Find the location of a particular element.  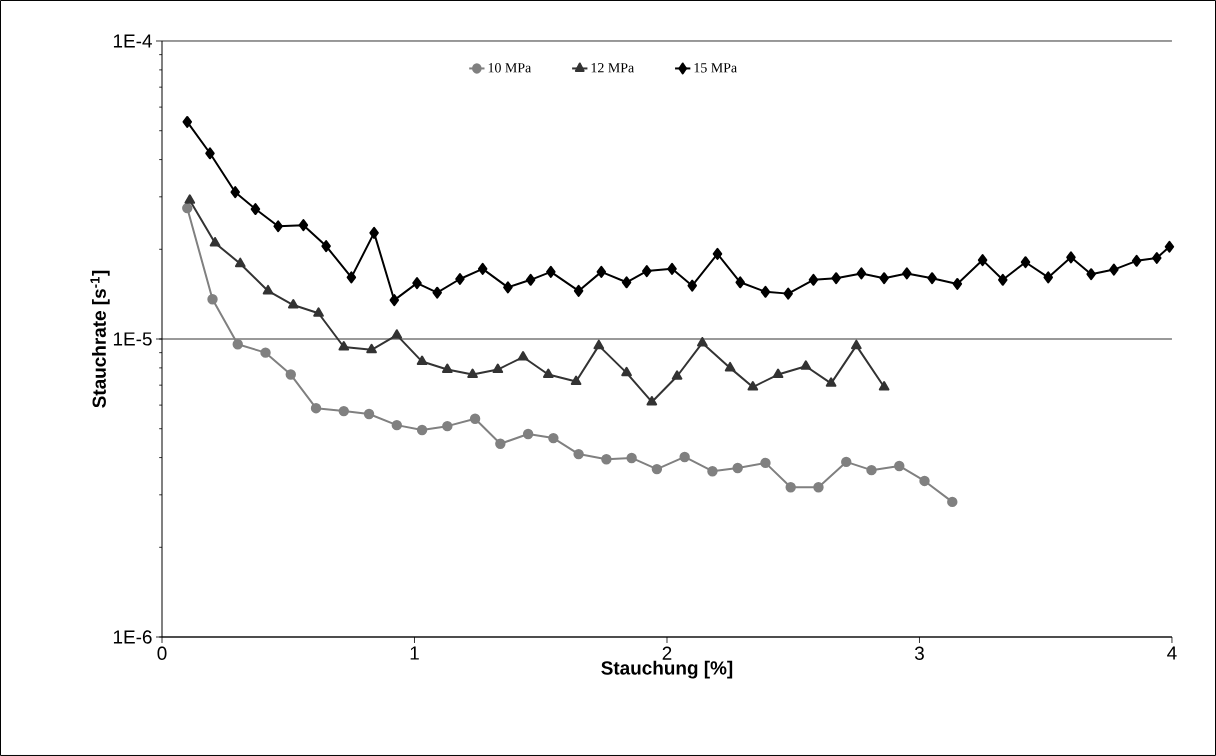

x-tick-label: 3 is located at coordinates (919, 653).